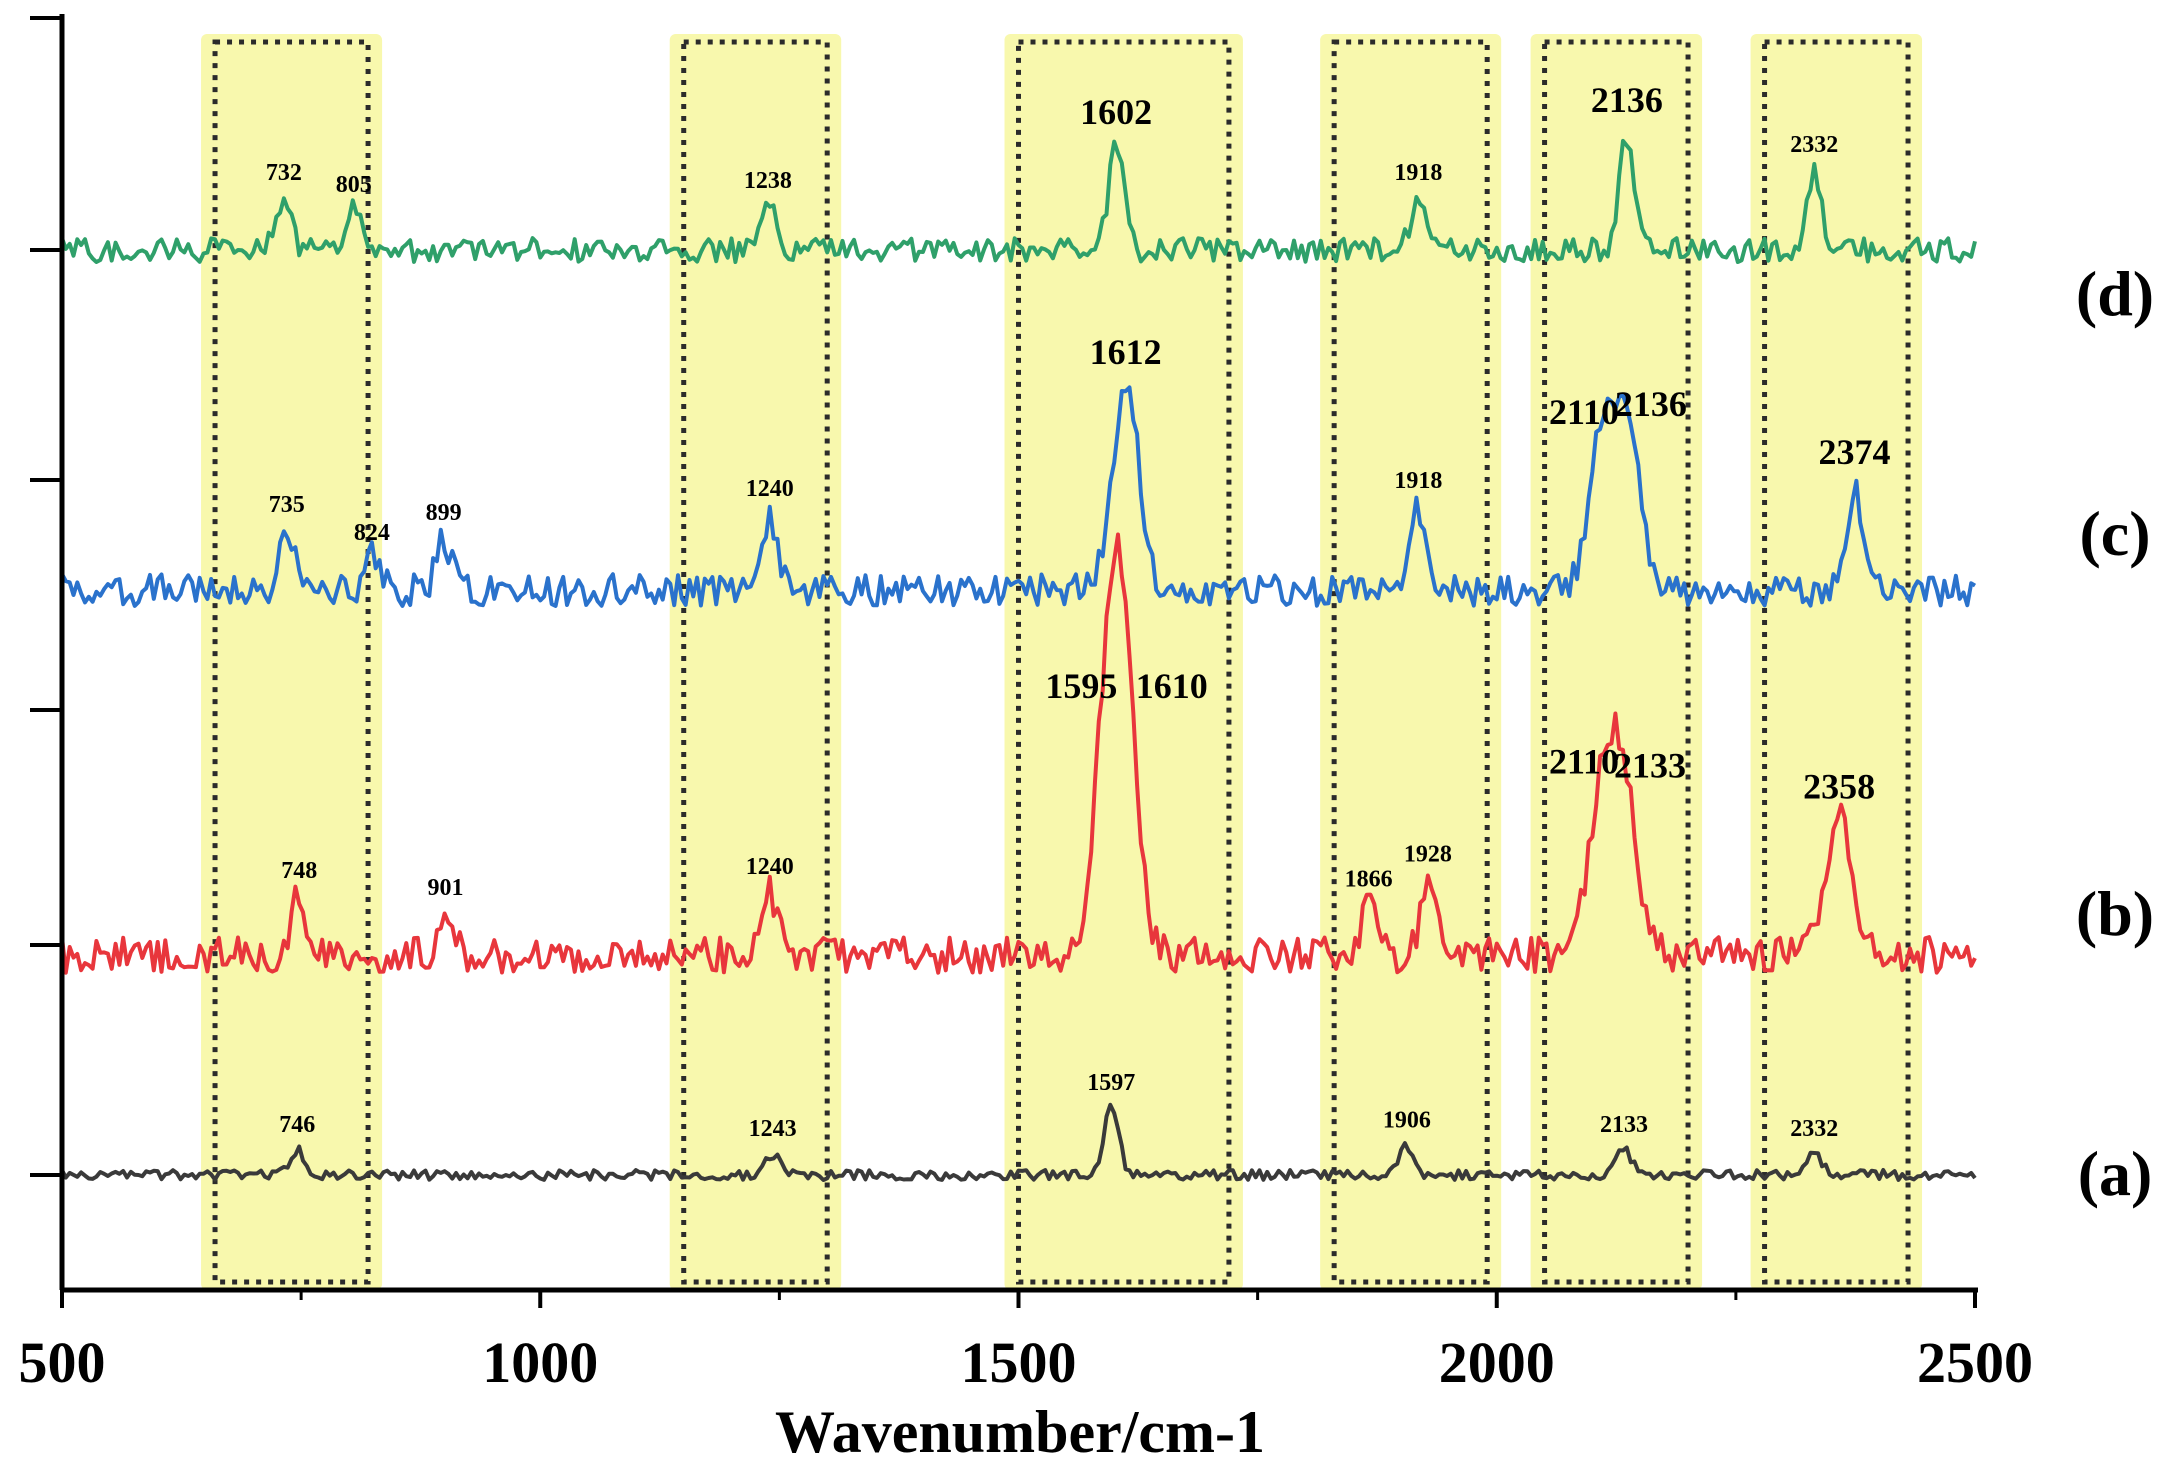 The width and height of the screenshot is (2167, 1466). What do you see at coordinates (299, 871) in the screenshot?
I see `peak-label: 748` at bounding box center [299, 871].